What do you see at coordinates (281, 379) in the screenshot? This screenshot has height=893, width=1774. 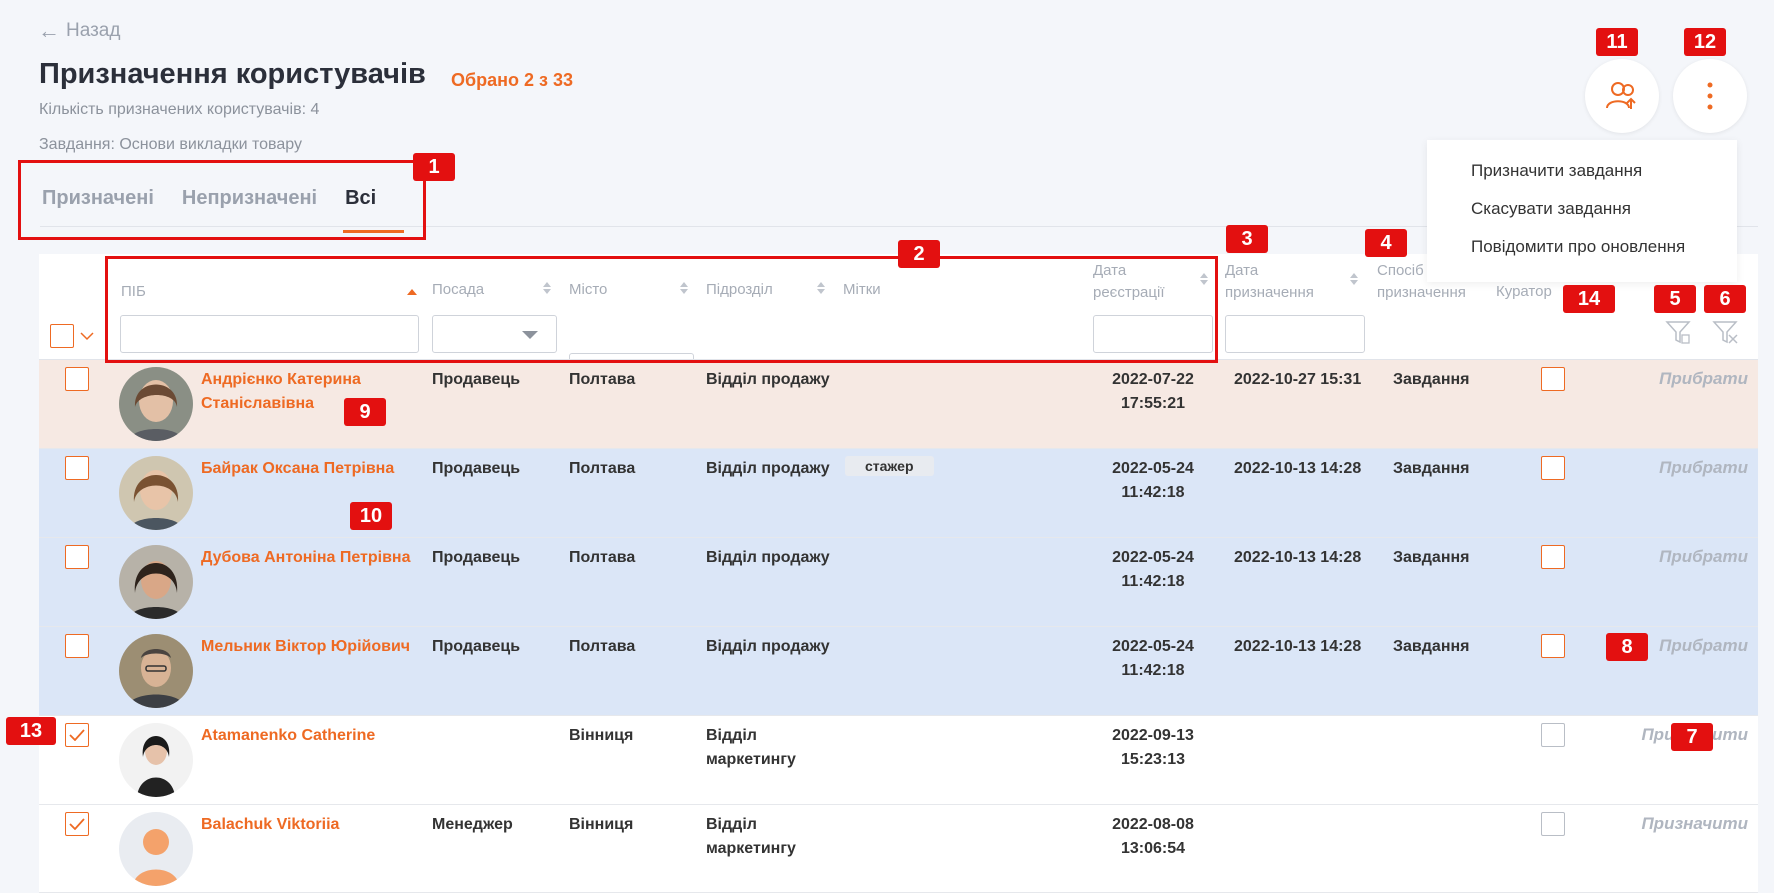 I see `user-name-line1: Андрієнко Катерина` at bounding box center [281, 379].